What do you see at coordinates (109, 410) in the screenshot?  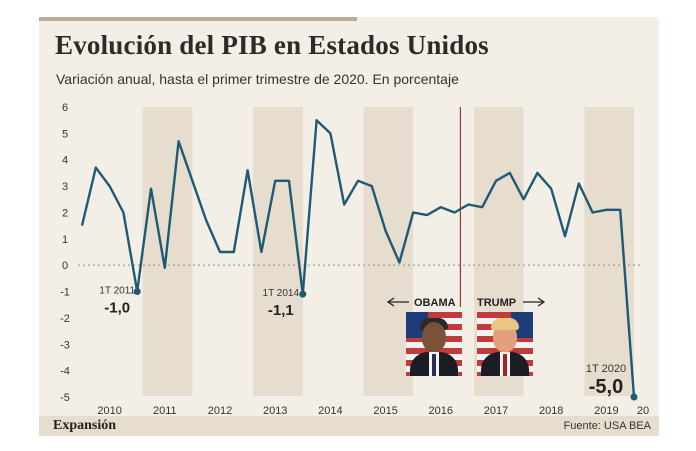 I see `x-tick-label: 2010` at bounding box center [109, 410].